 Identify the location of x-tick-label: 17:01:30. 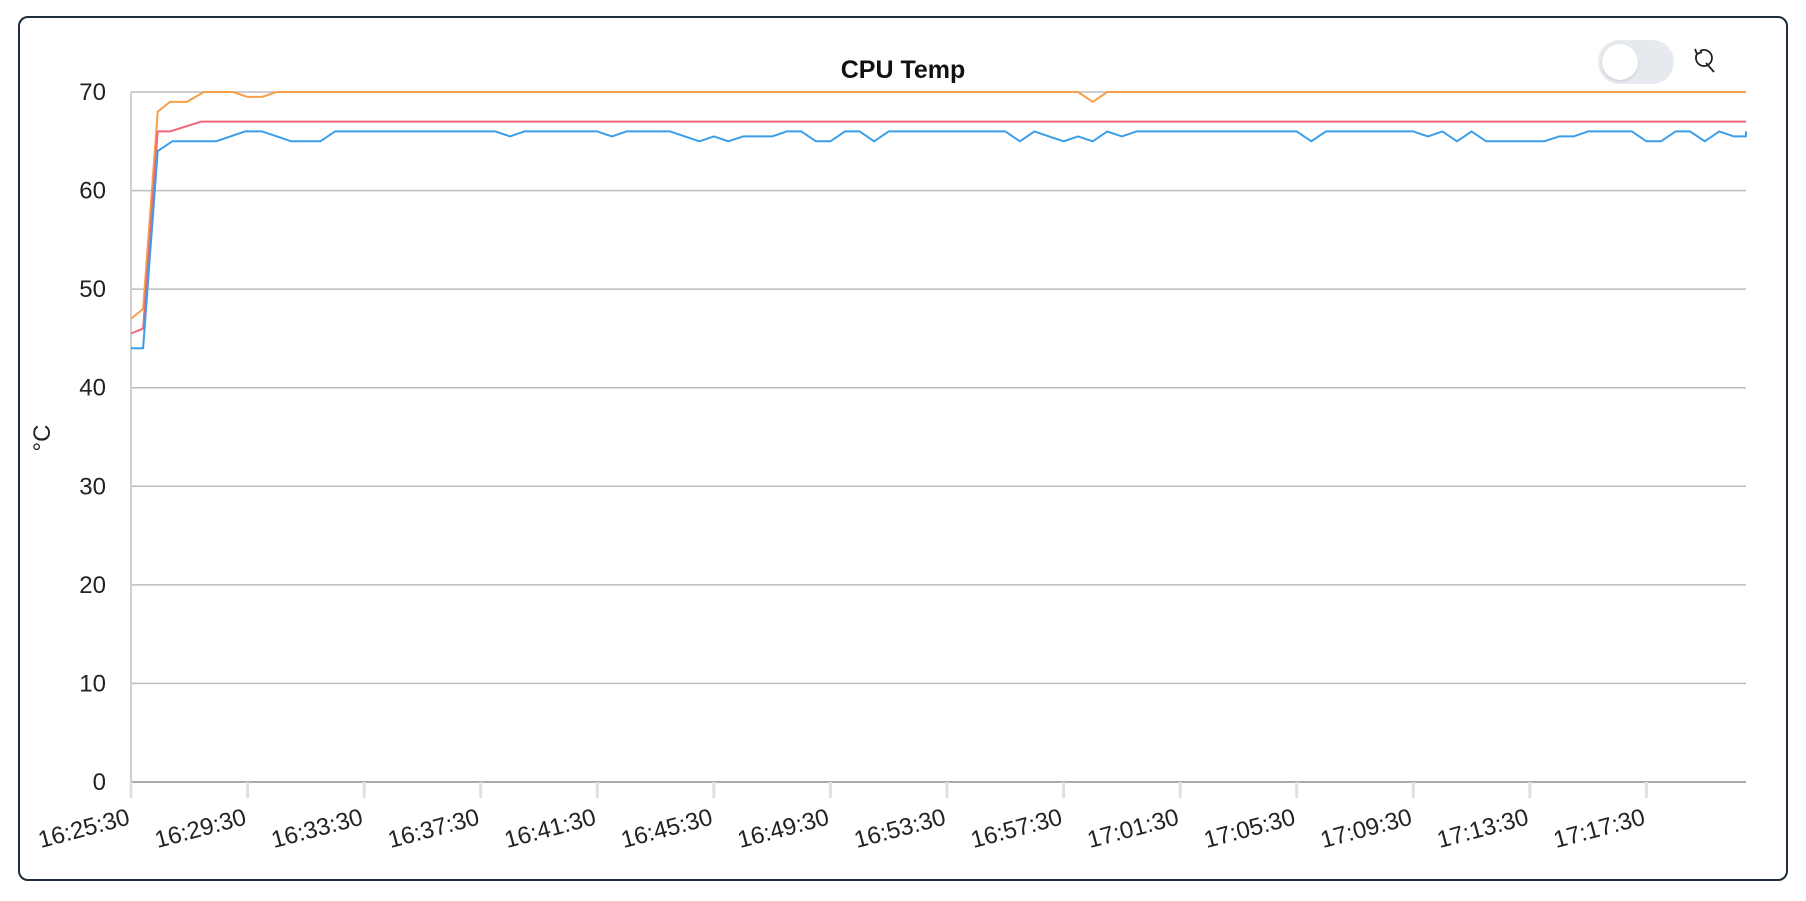
(1132, 829).